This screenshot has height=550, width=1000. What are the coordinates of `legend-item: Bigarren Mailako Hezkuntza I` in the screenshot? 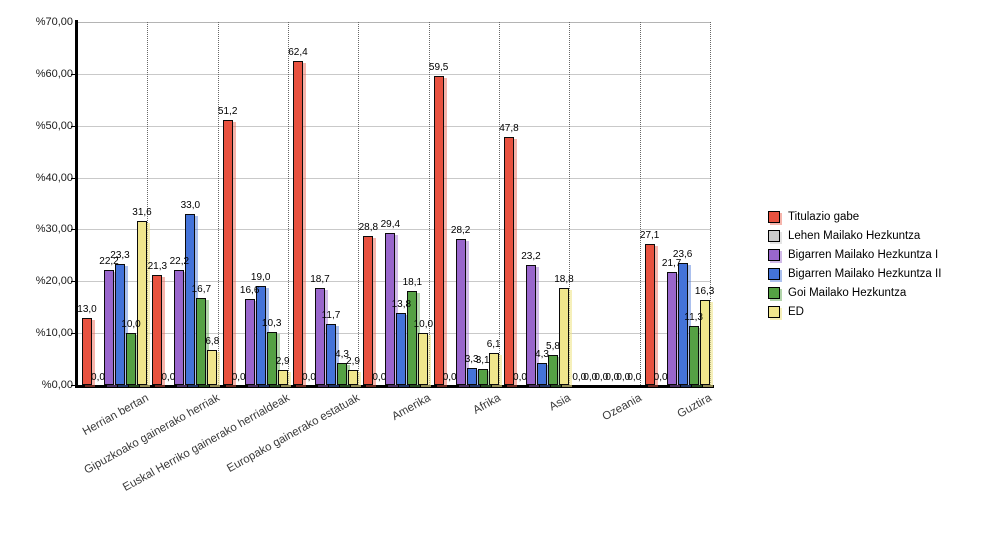 It's located at (854, 254).